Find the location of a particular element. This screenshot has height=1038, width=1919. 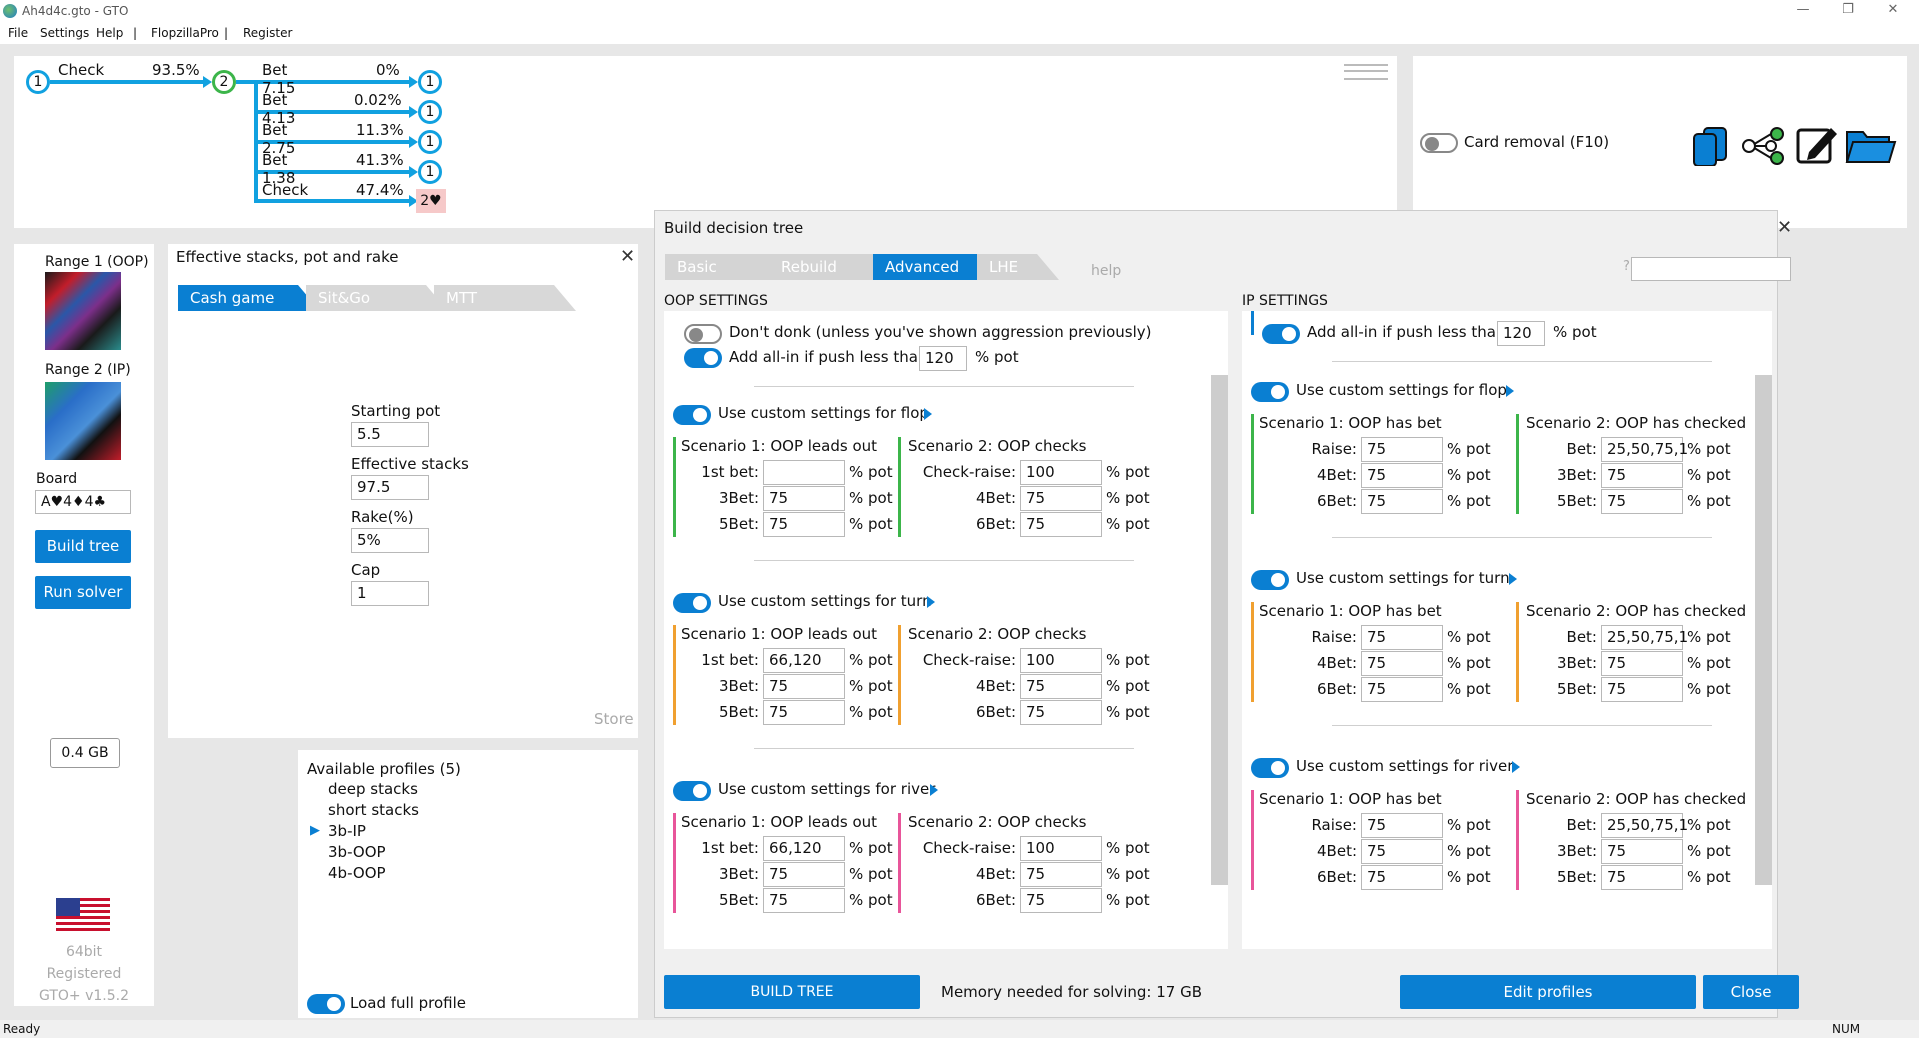

rake-input: 5% is located at coordinates (390, 540).